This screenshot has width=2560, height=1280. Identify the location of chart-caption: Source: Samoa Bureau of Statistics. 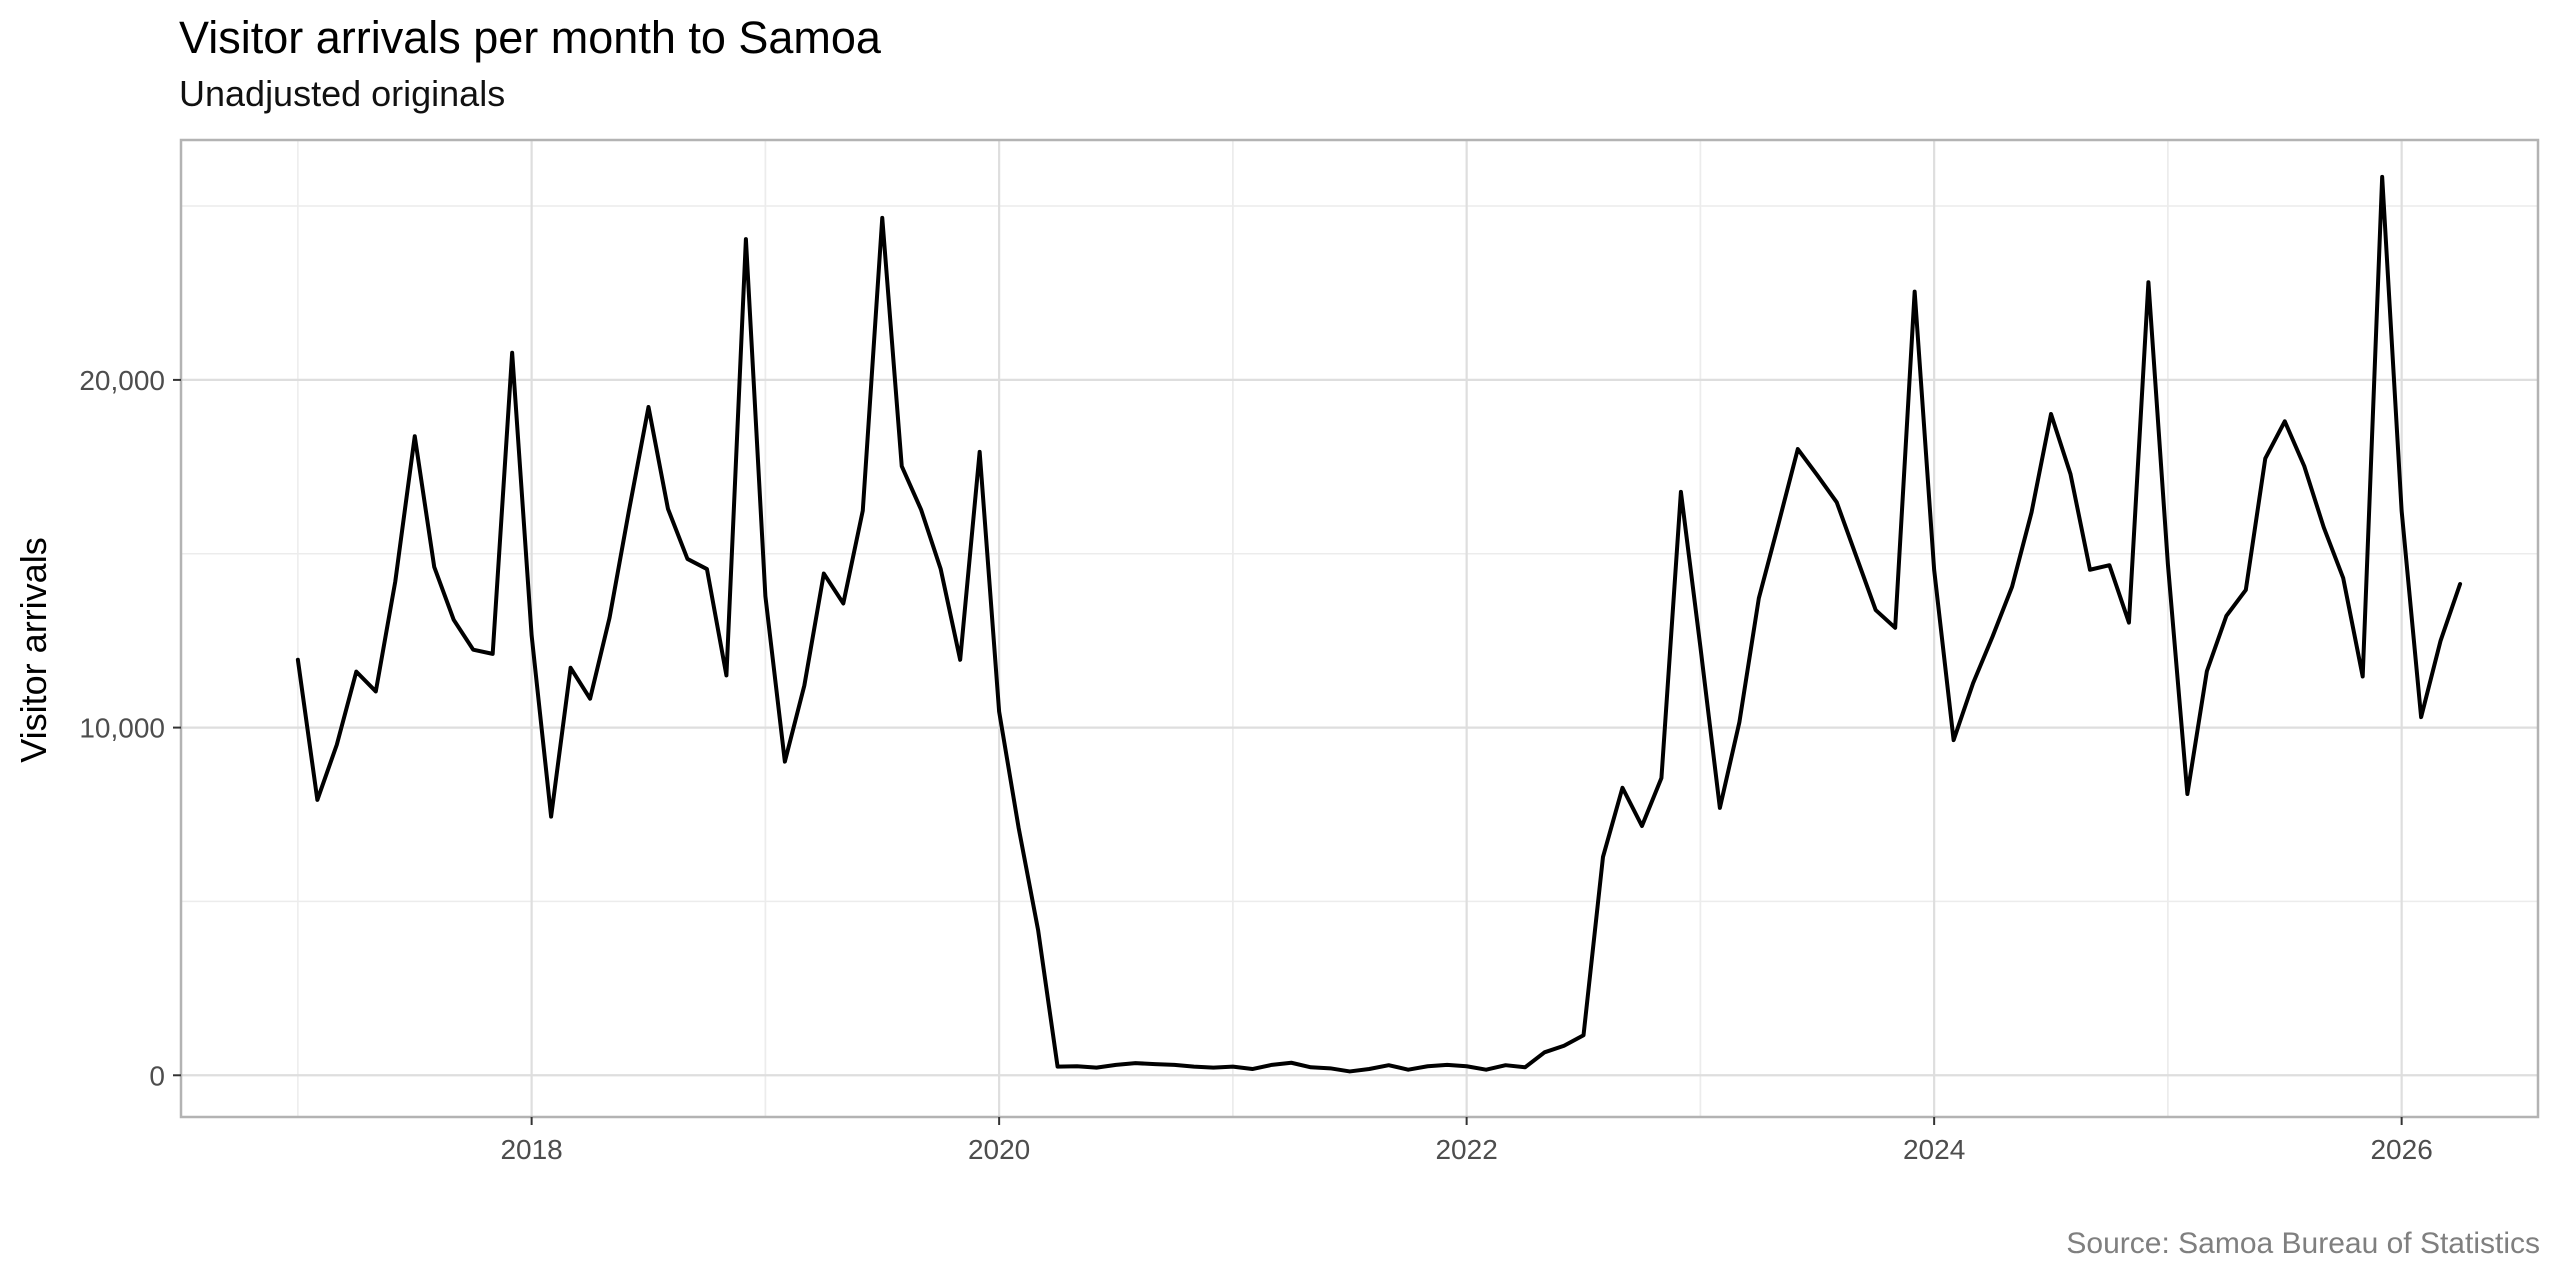
(2303, 1243).